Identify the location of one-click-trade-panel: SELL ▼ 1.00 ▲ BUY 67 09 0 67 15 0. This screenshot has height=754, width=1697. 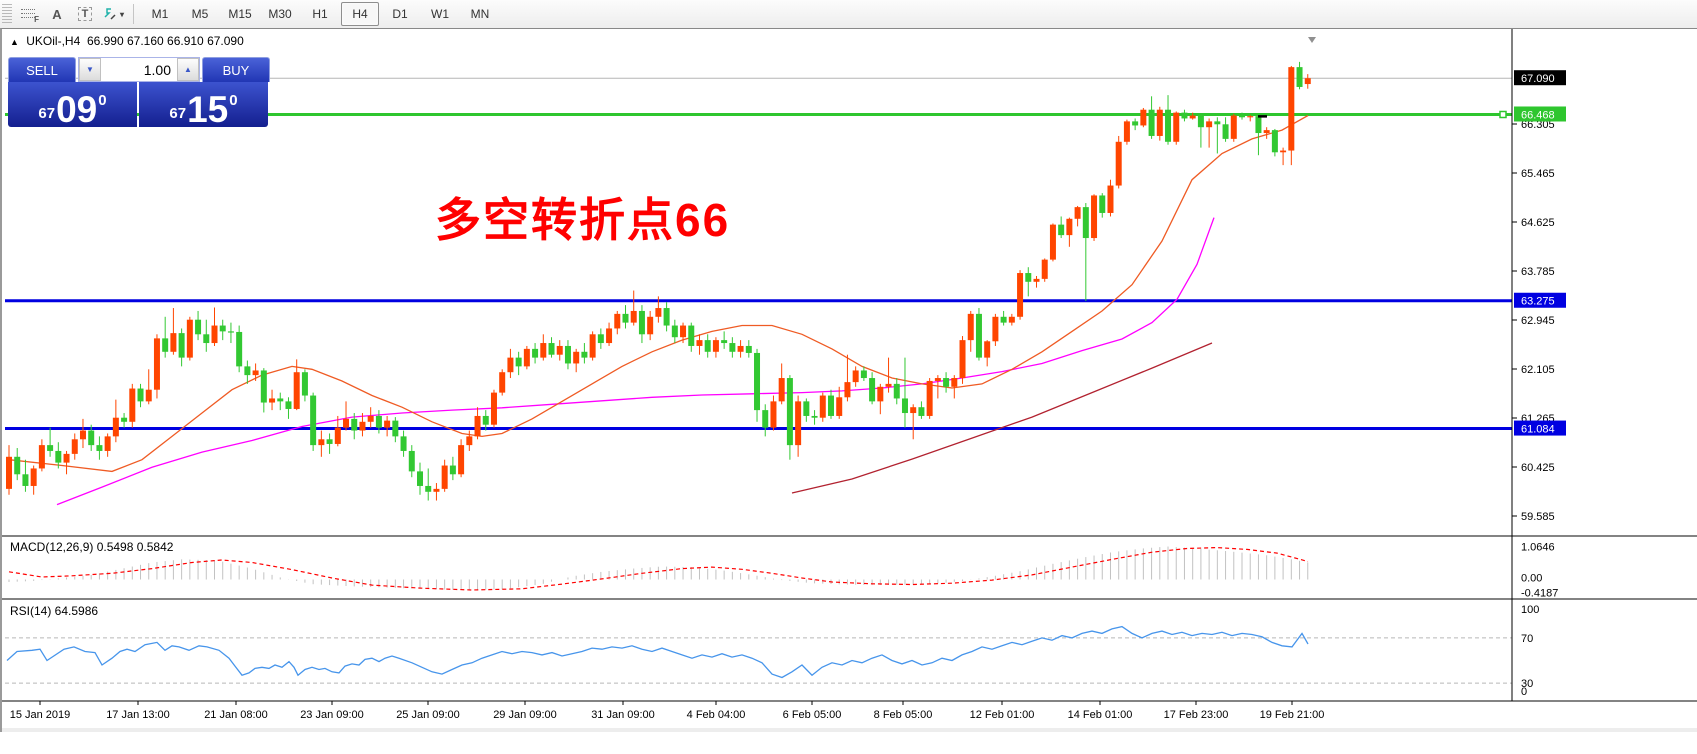
(139, 93).